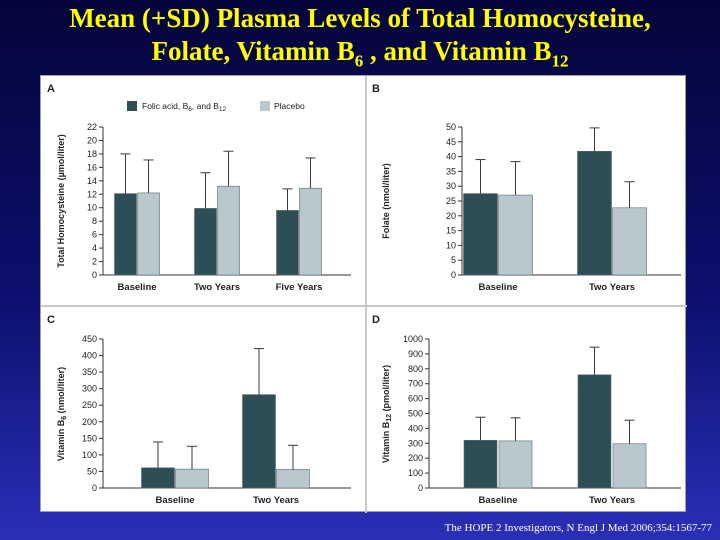 The width and height of the screenshot is (720, 540). What do you see at coordinates (190, 109) in the screenshot?
I see `legend-label-part: 6` at bounding box center [190, 109].